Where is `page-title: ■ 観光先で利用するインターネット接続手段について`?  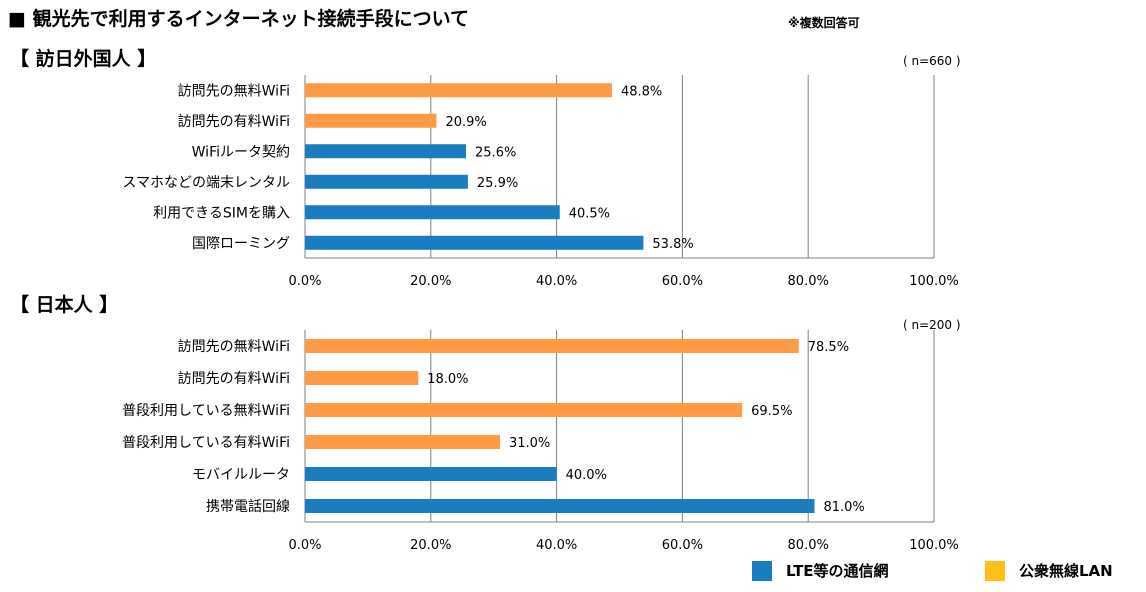
page-title: ■ 観光先で利用するインターネット接続手段について is located at coordinates (238, 19).